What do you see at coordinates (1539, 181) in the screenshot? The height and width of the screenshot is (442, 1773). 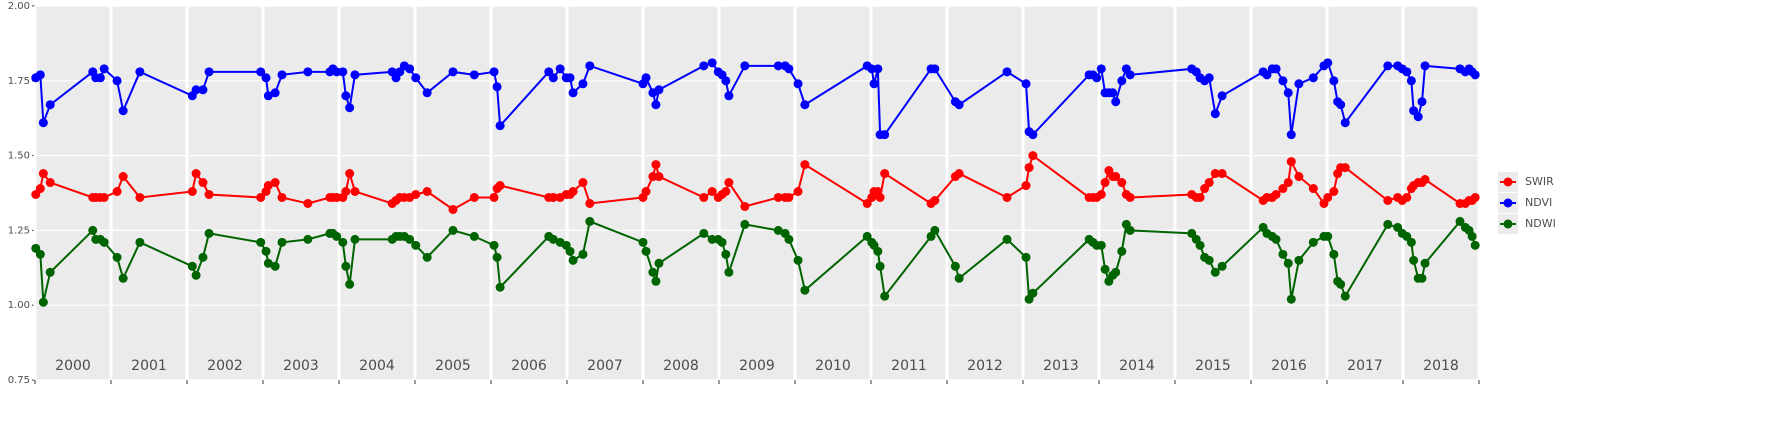 I see `legend-label: SWIR` at bounding box center [1539, 181].